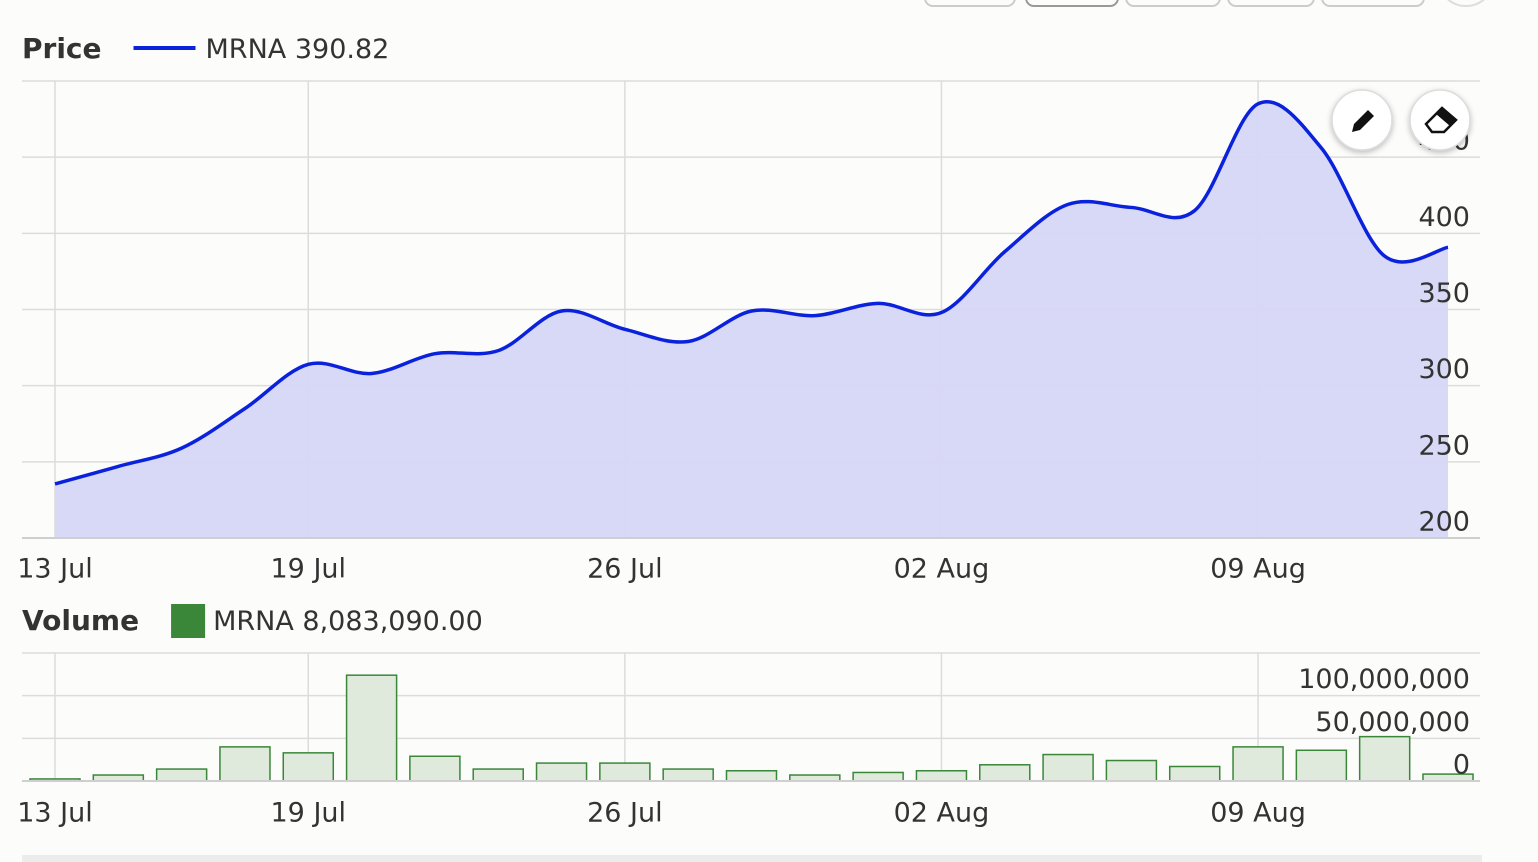 The width and height of the screenshot is (1538, 862). I want to click on y-tick-label: 50,000,000, so click(1392, 722).